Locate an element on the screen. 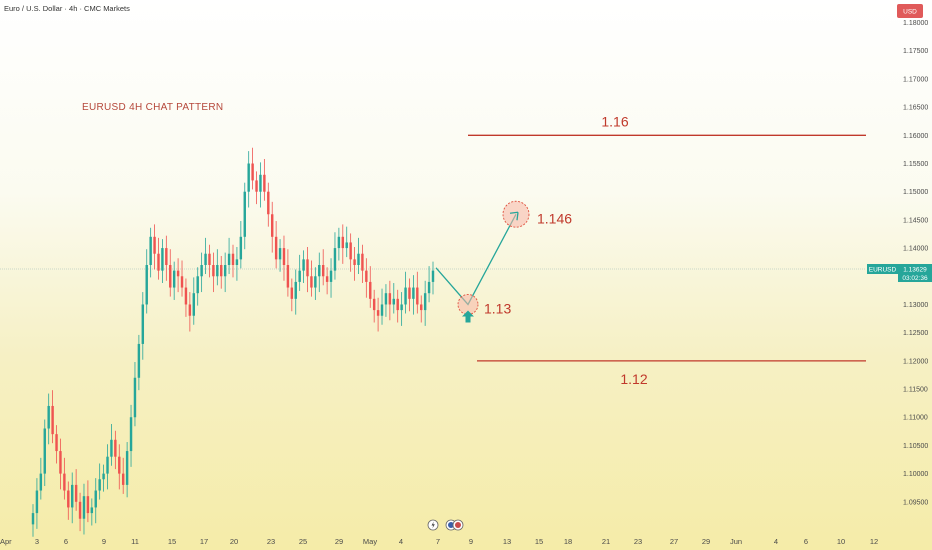 The width and height of the screenshot is (932, 550). time-tick-label: 18 is located at coordinates (568, 541).